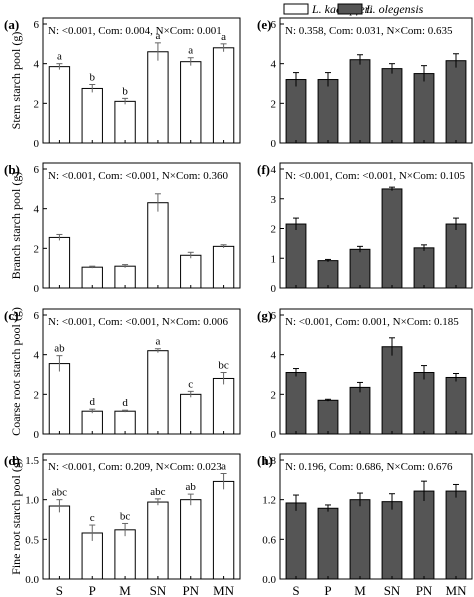 The width and height of the screenshot is (474, 597). What do you see at coordinates (190, 590) in the screenshot?
I see `x-tick-label: PN` at bounding box center [190, 590].